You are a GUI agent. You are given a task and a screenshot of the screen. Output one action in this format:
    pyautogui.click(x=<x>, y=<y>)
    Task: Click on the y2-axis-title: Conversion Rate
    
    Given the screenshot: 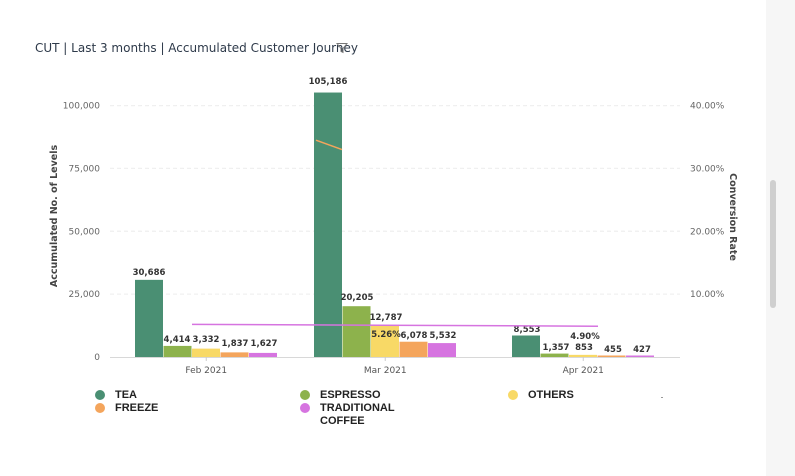 What is the action you would take?
    pyautogui.click(x=732, y=217)
    